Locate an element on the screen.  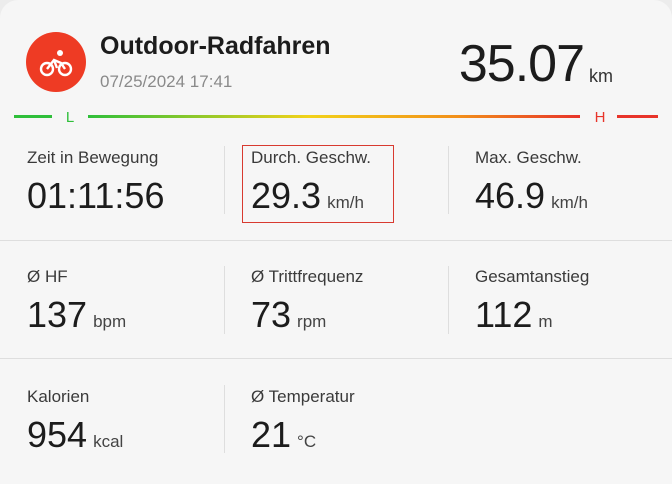
stat-unit: bpm is located at coordinates (110, 321).